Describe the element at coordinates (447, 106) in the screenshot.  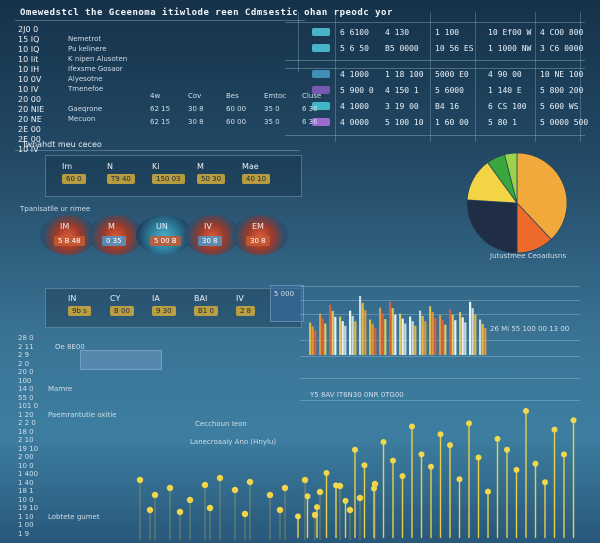
I see `table-cell: B4 16` at that location.